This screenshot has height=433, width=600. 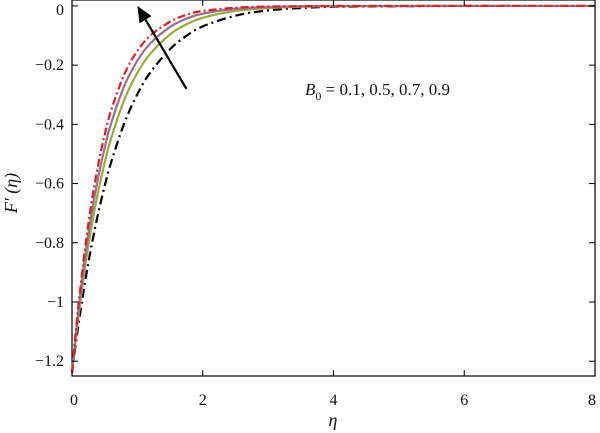 What do you see at coordinates (49, 124) in the screenshot?
I see `y-tick-label: −0.4` at bounding box center [49, 124].